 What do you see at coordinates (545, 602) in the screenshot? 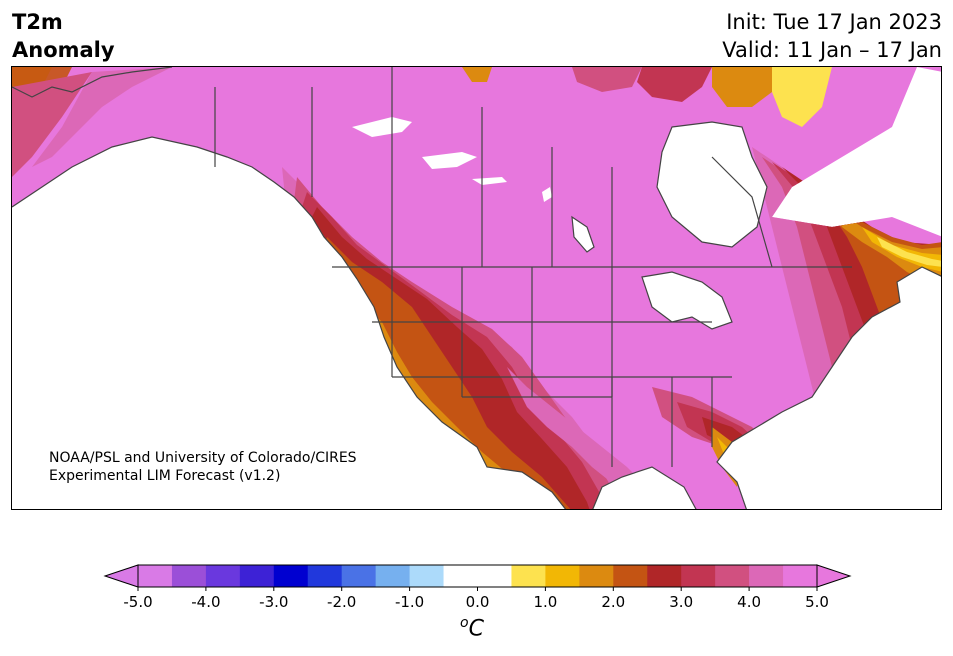
I see `colorbar-tick-label: 1.0` at bounding box center [545, 602].